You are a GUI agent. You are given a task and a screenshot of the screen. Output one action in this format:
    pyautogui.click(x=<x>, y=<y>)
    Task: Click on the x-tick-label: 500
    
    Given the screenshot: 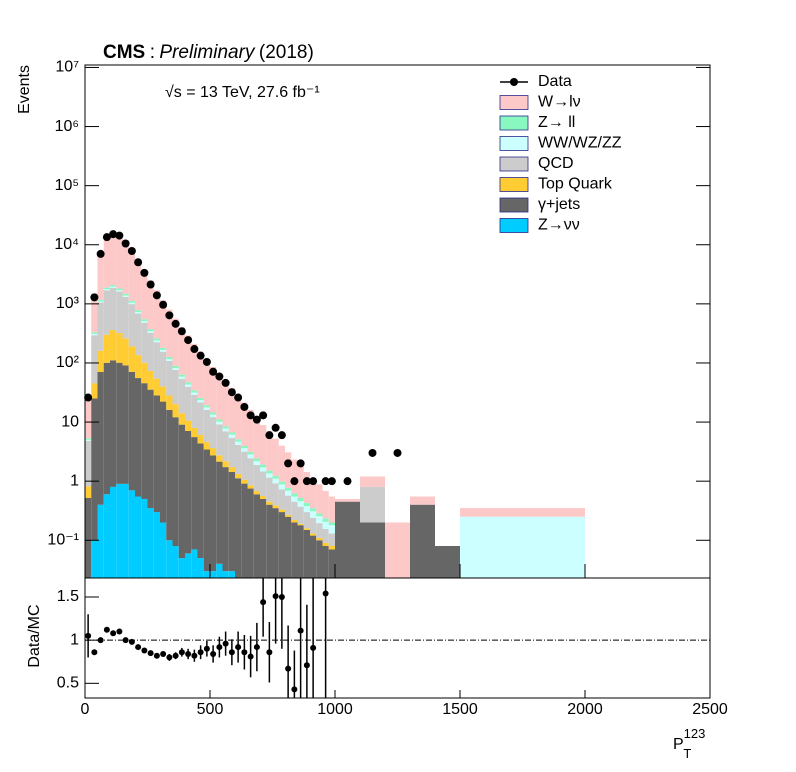 What is the action you would take?
    pyautogui.click(x=210, y=709)
    